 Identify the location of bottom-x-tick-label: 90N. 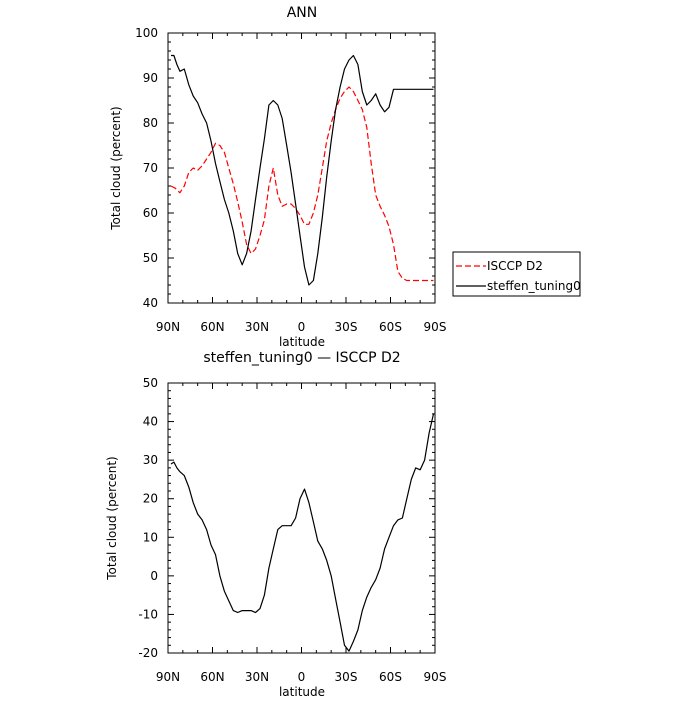
(168, 677).